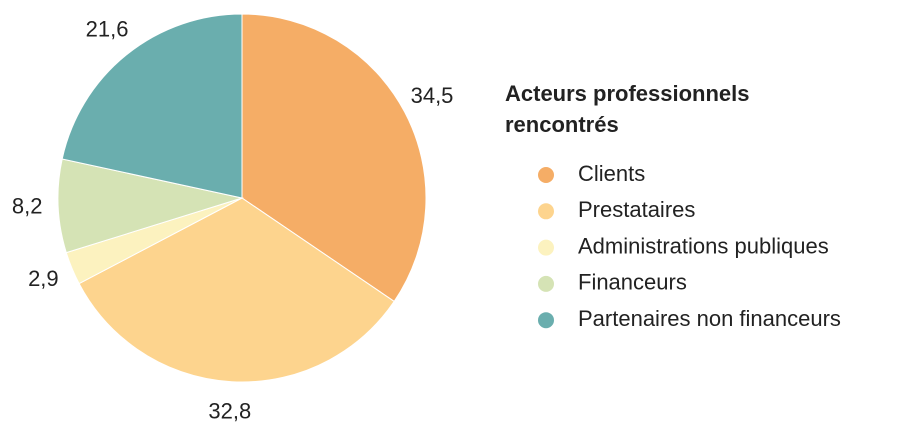  Describe the element at coordinates (432, 95) in the screenshot. I see `data-label: 34,5` at that location.